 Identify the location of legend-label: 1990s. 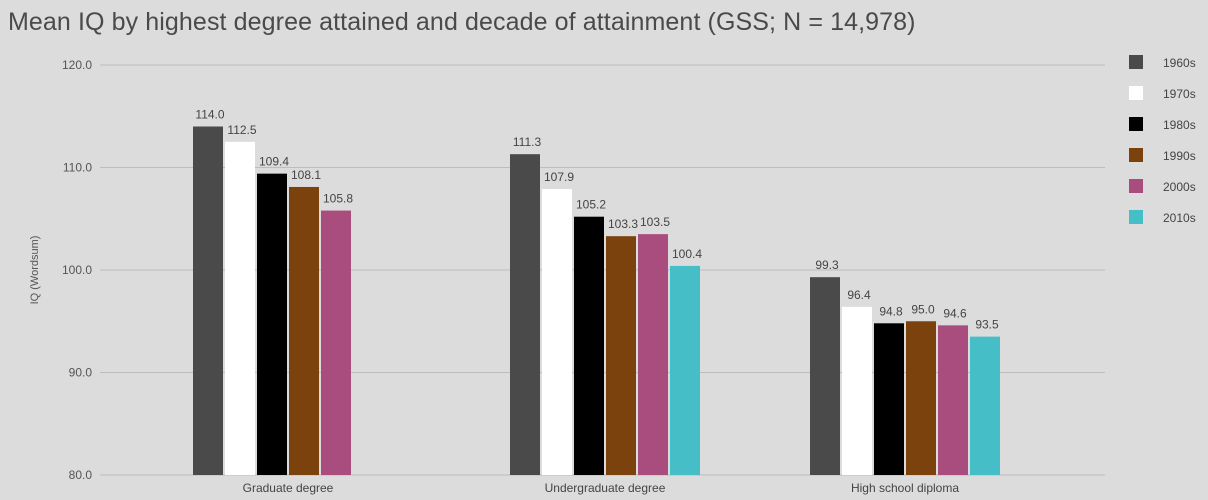
(1179, 156).